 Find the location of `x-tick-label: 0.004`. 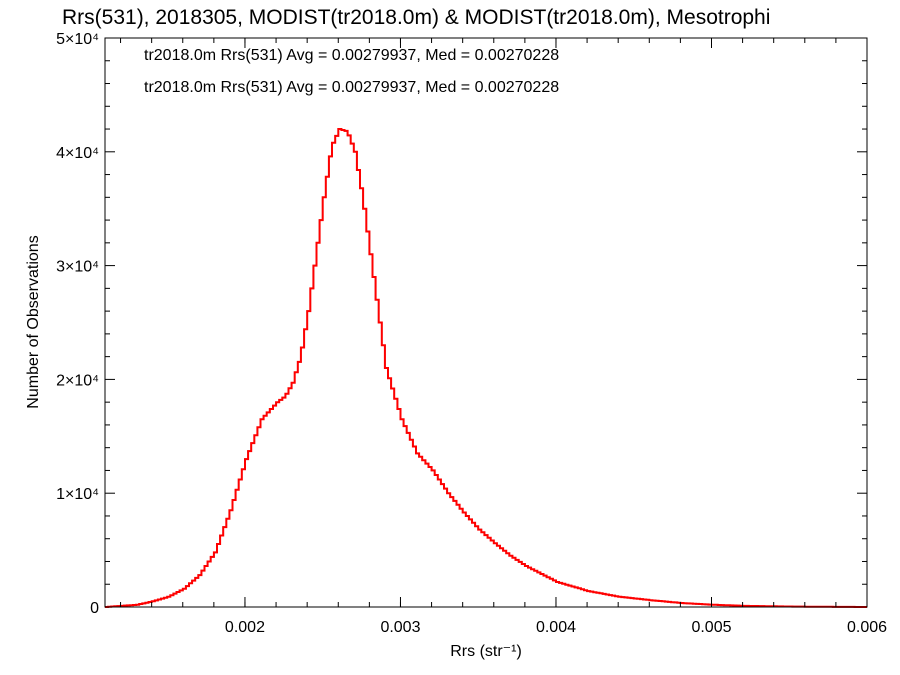

x-tick-label: 0.004 is located at coordinates (556, 627).